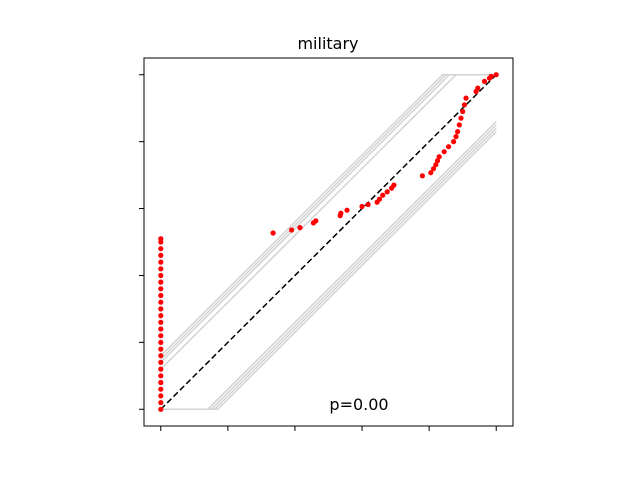 This screenshot has height=480, width=640. Describe the element at coordinates (327, 43) in the screenshot. I see `chart-title: military` at that location.